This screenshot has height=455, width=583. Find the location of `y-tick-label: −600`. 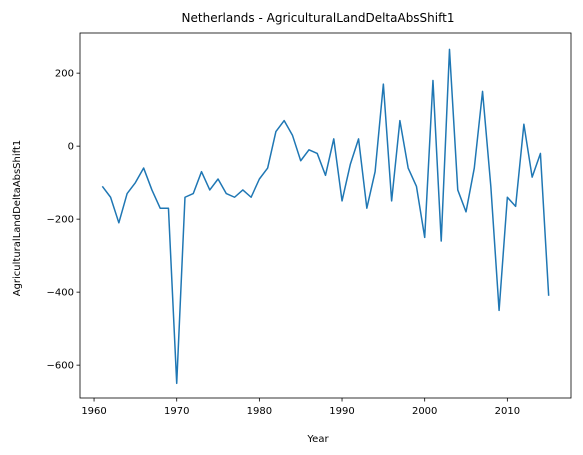

y-tick-label: −600 is located at coordinates (60, 366).